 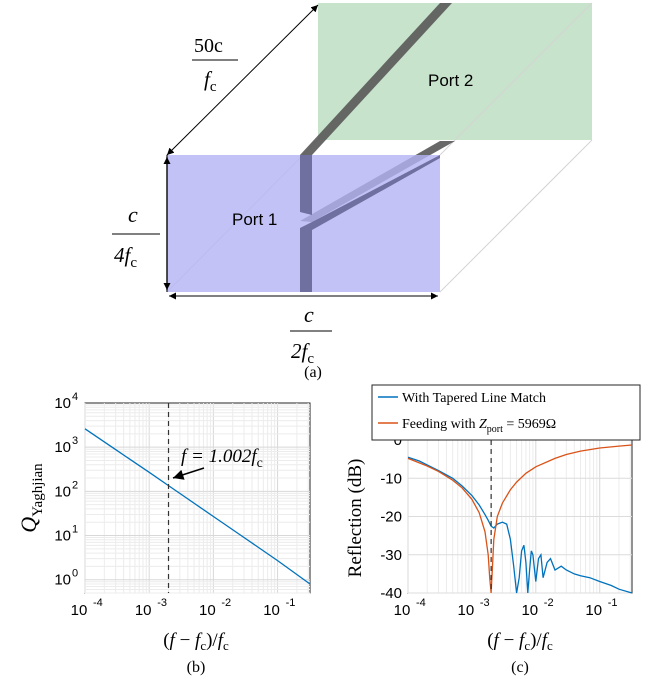 I want to click on y-tick-exponent: 4, so click(x=75, y=397).